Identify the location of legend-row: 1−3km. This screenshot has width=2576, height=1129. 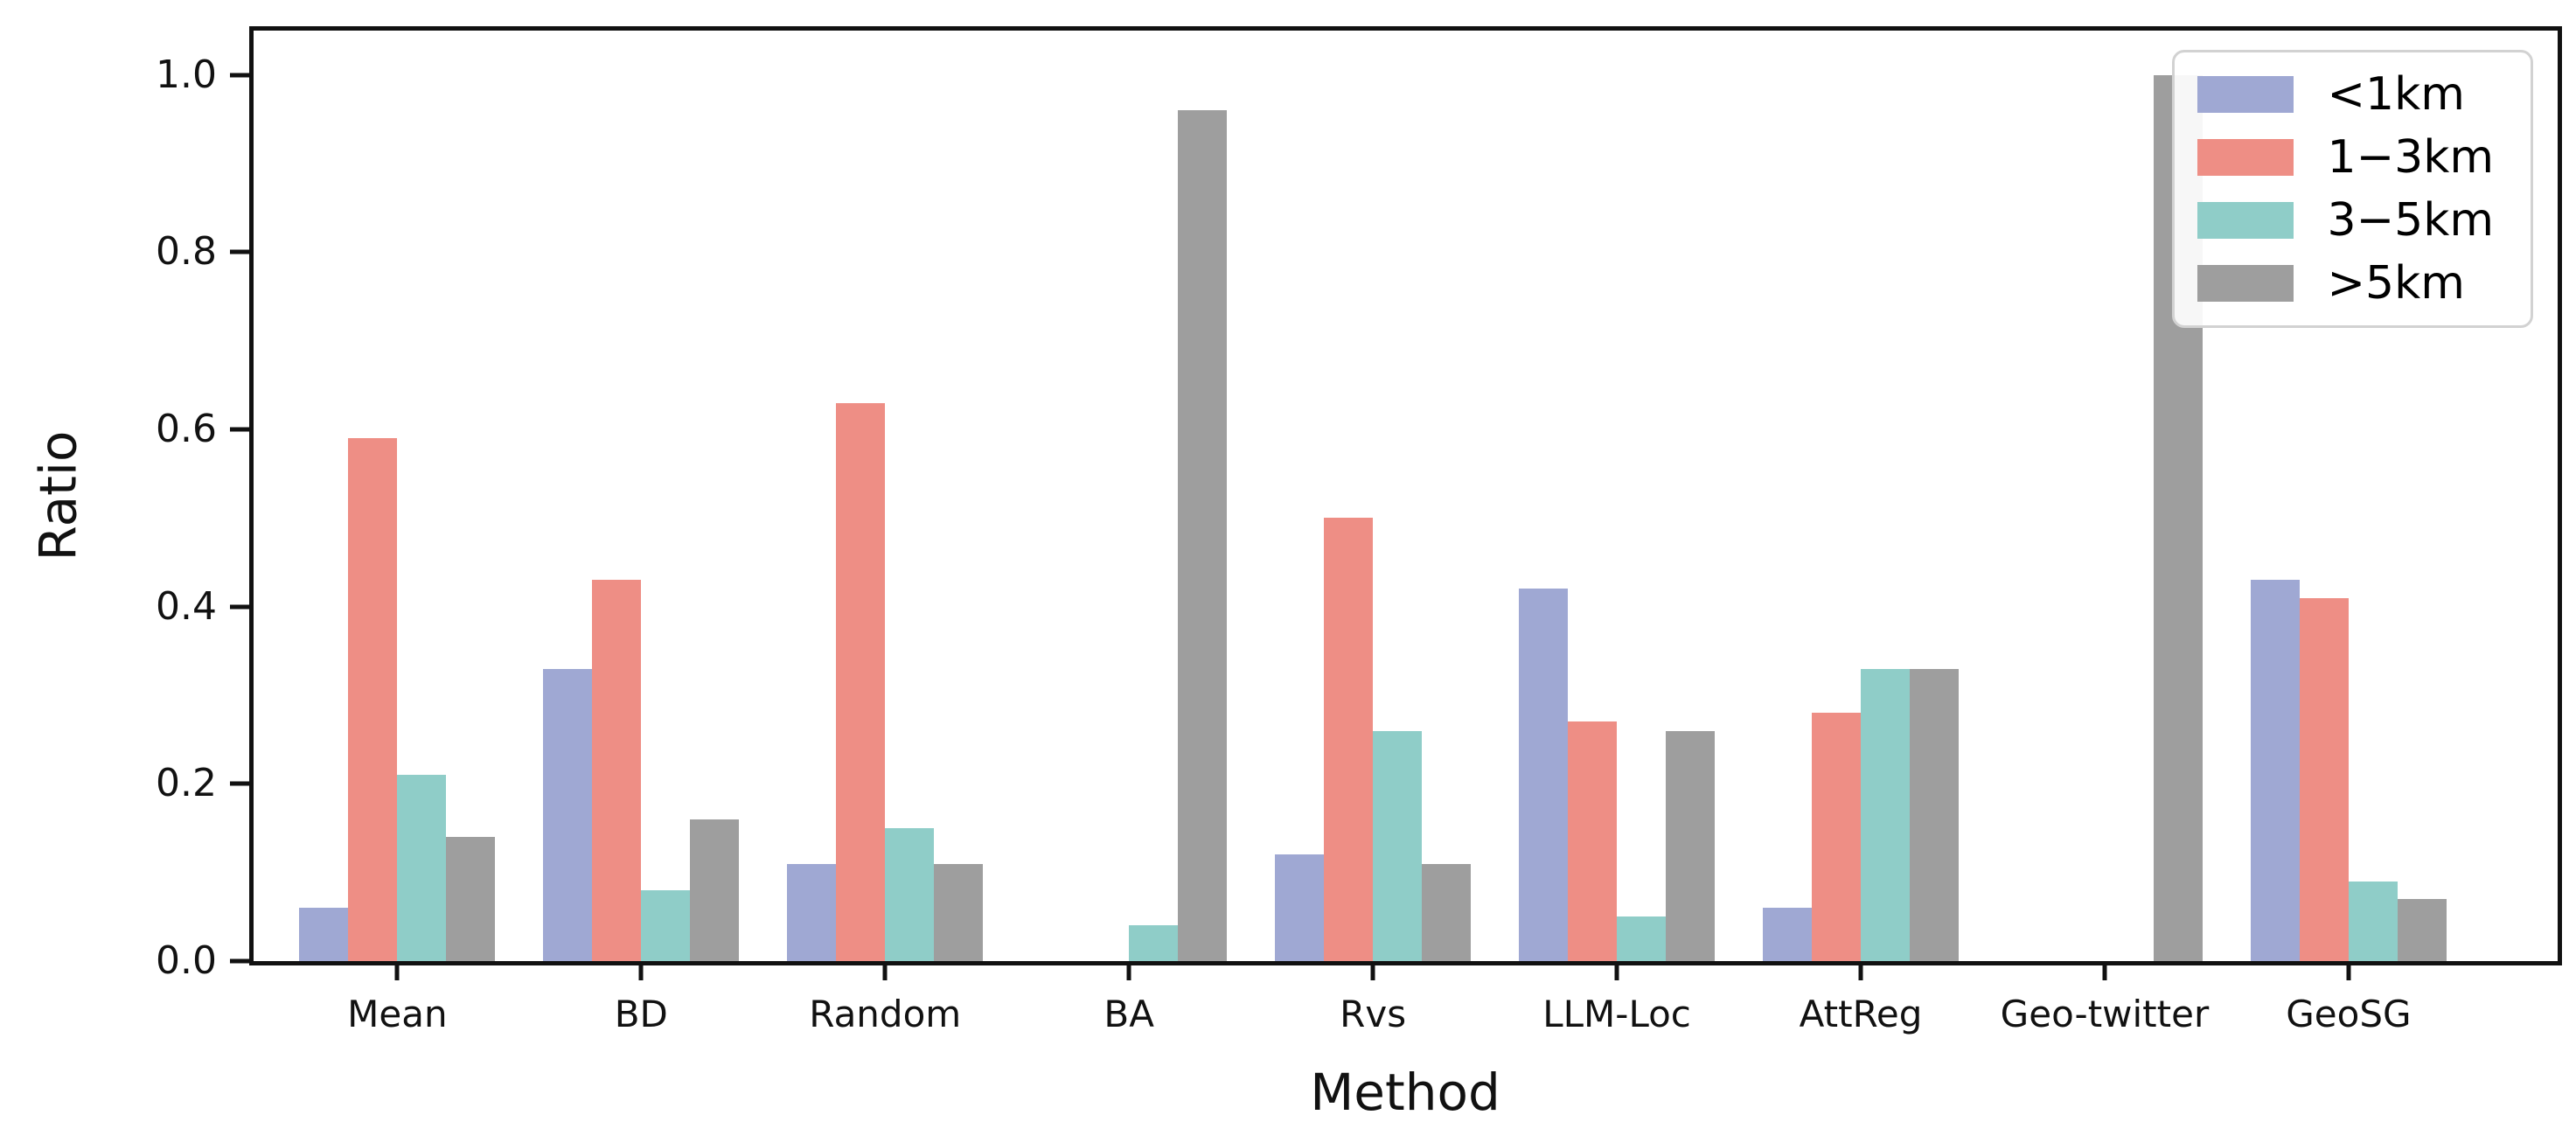
(2345, 157).